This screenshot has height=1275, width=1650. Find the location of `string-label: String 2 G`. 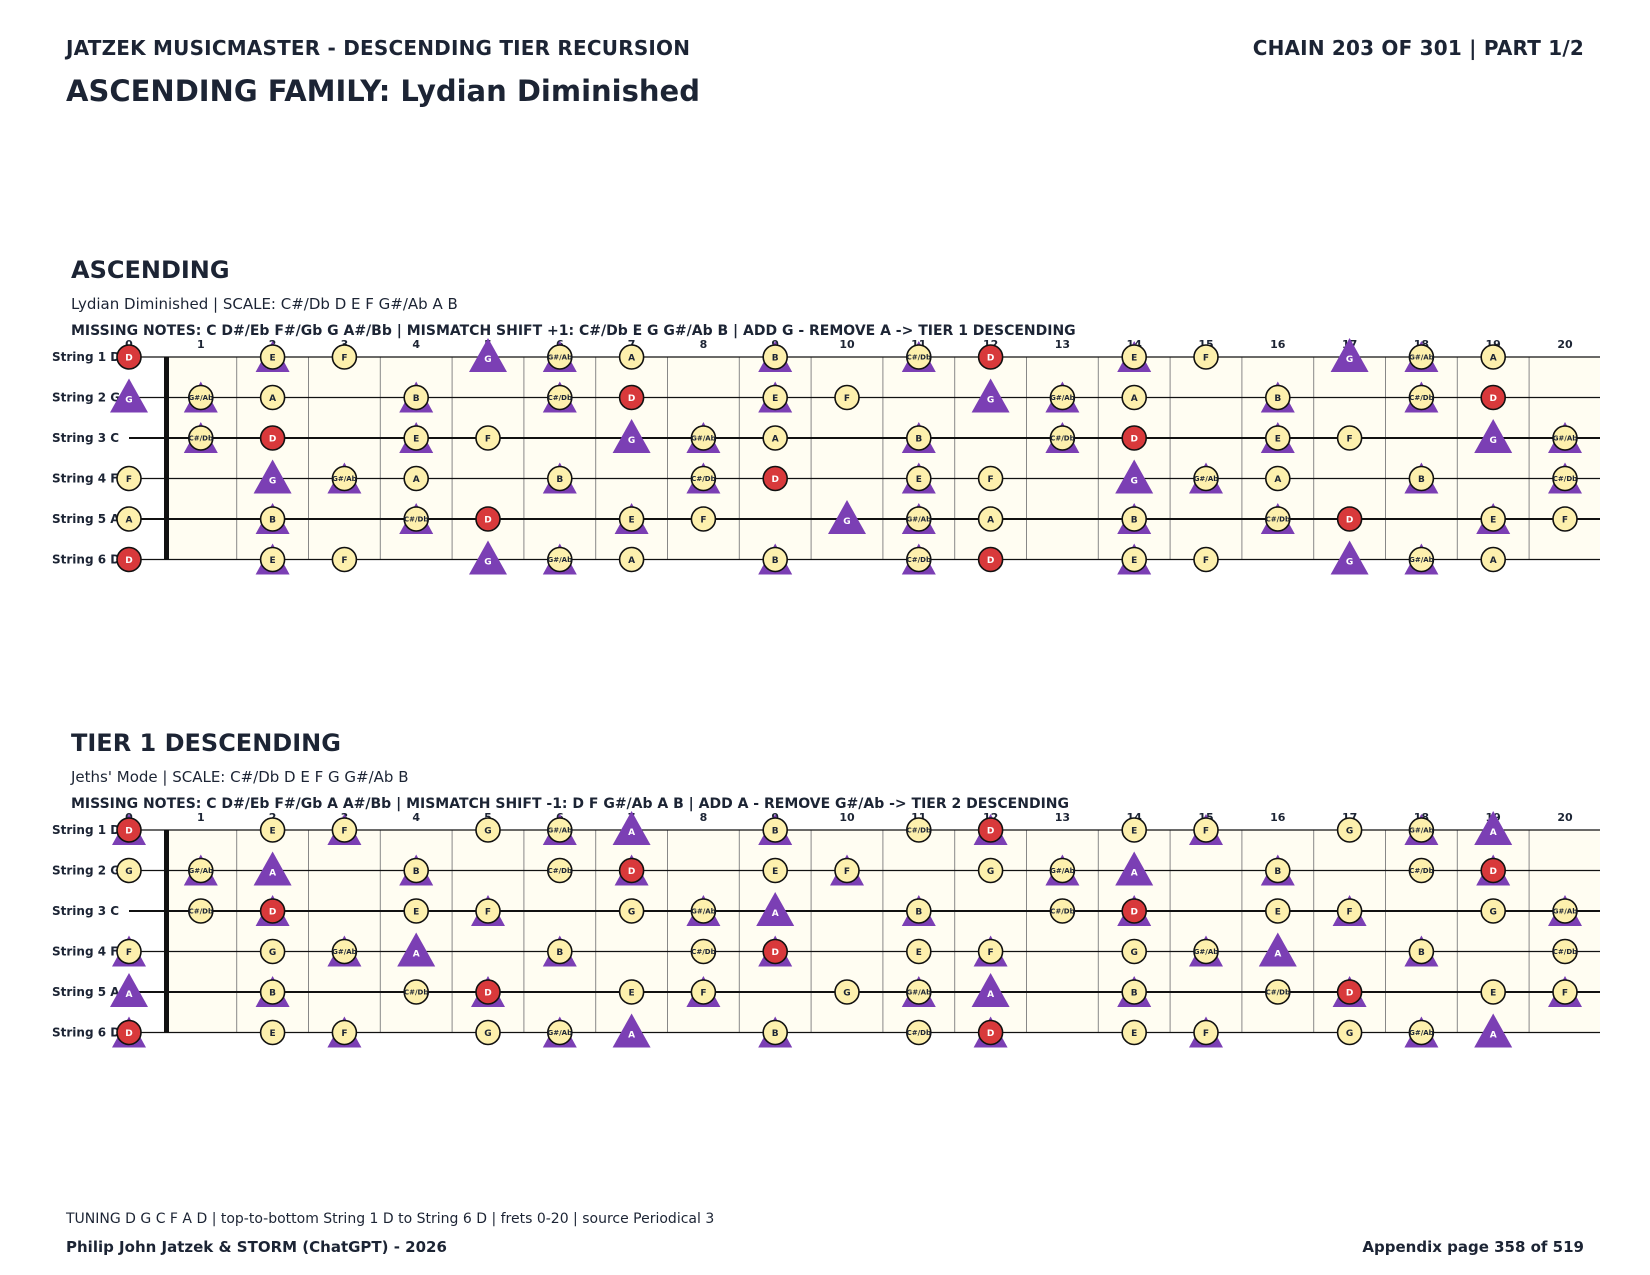

string-label: String 2 G is located at coordinates (86, 398).